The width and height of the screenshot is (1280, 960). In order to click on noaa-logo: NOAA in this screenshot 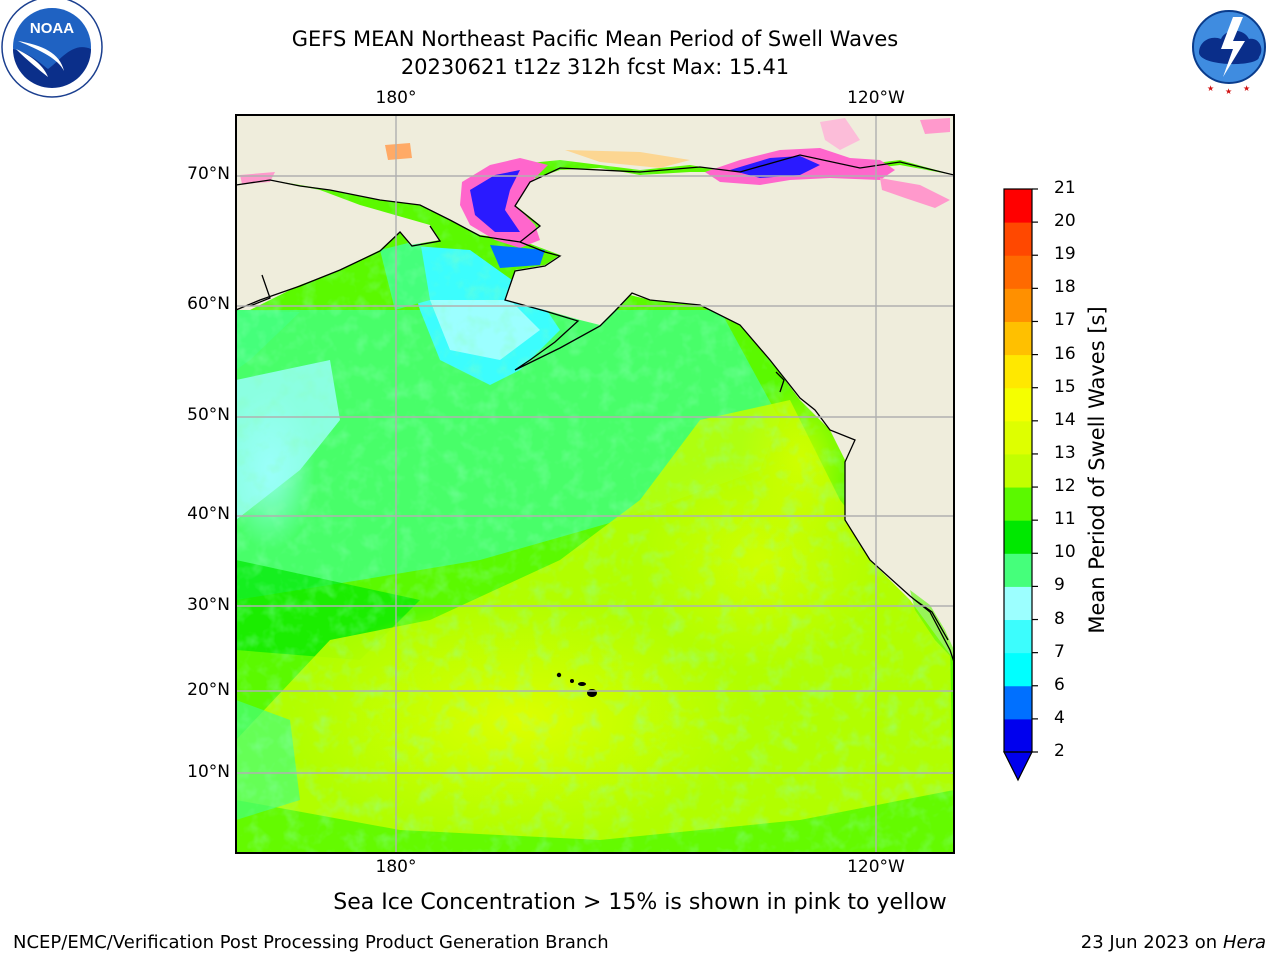, I will do `click(52, 49)`.